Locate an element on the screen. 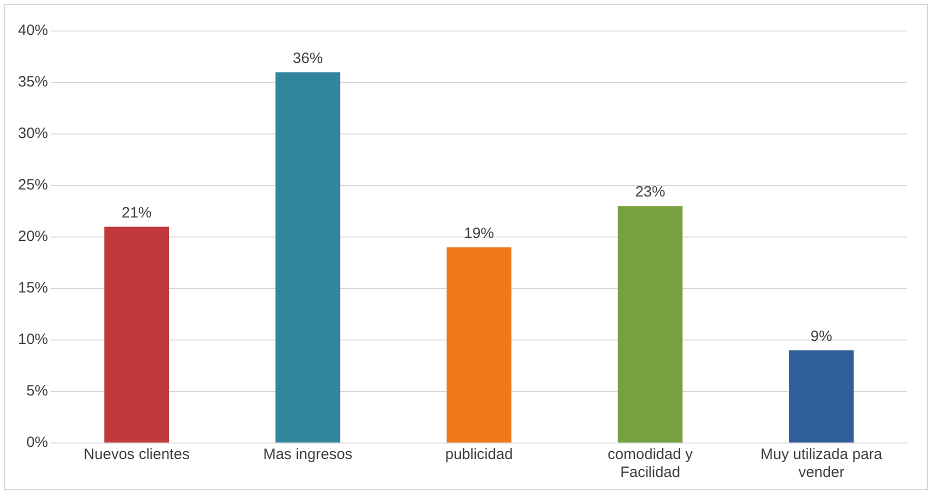 This screenshot has height=496, width=934. data-label: 9% is located at coordinates (821, 336).